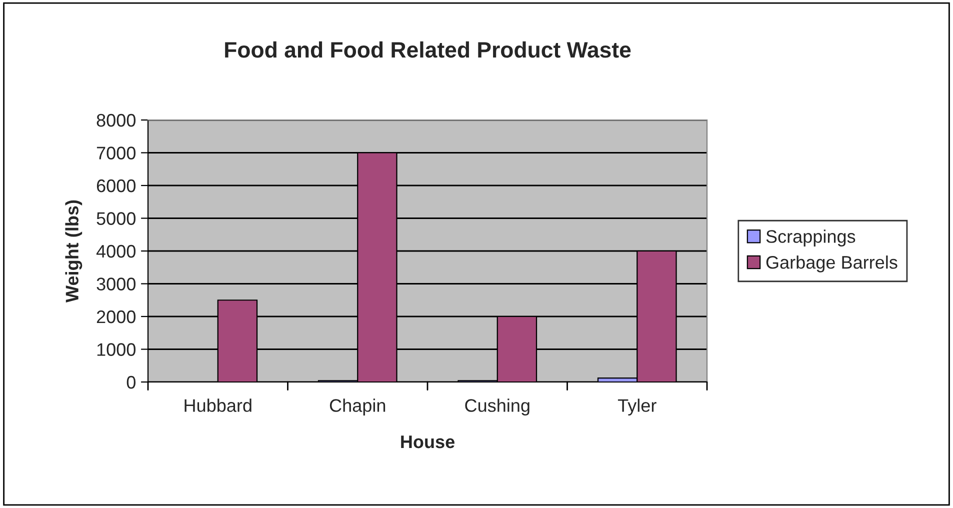  What do you see at coordinates (116, 185) in the screenshot?
I see `y-tick-label: 6000` at bounding box center [116, 185].